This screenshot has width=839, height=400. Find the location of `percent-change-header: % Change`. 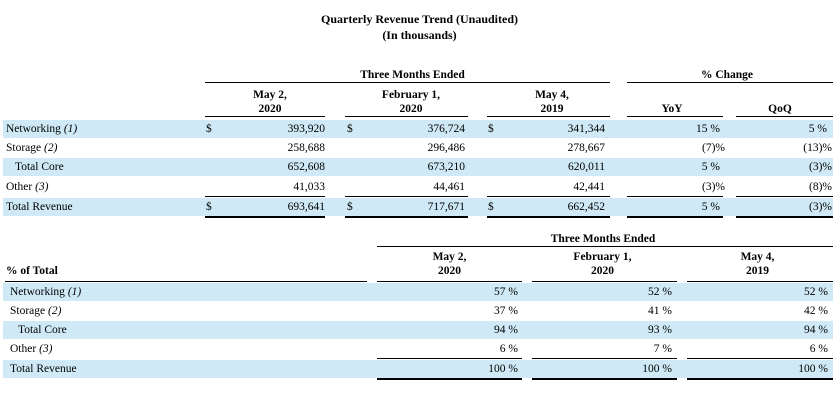

percent-change-header: % Change is located at coordinates (727, 75).